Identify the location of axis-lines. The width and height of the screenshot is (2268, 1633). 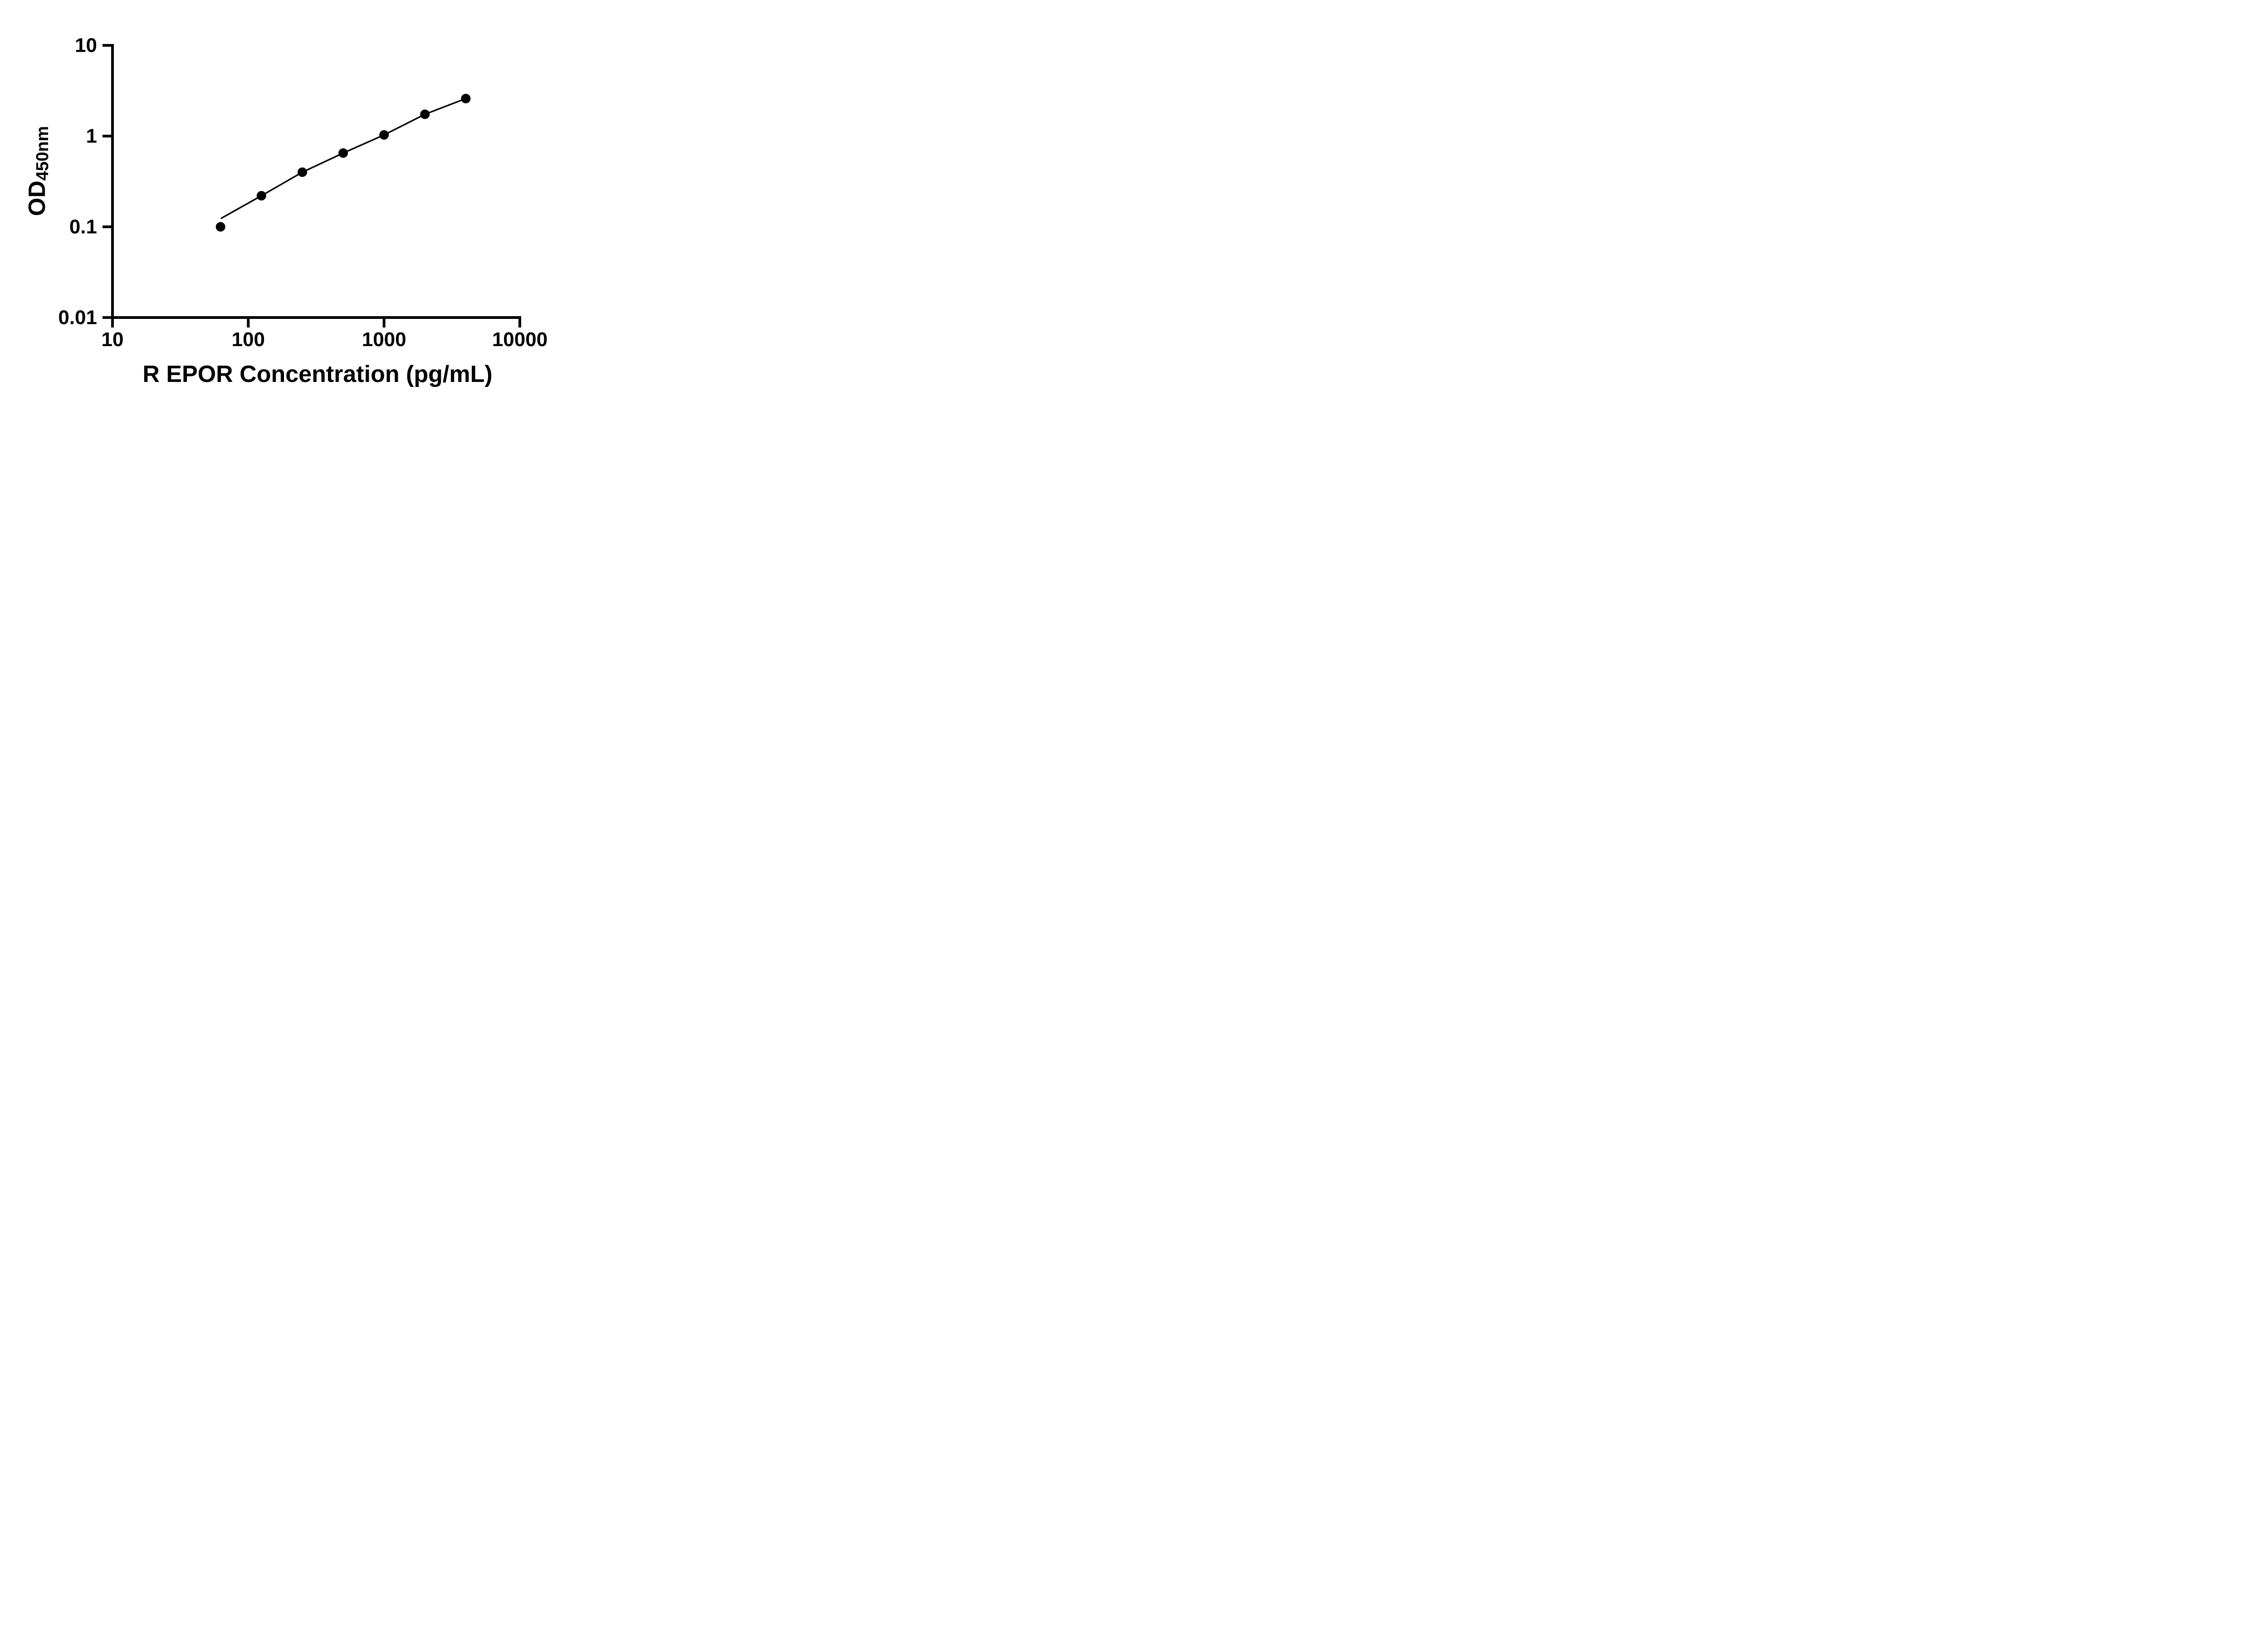
(316, 181).